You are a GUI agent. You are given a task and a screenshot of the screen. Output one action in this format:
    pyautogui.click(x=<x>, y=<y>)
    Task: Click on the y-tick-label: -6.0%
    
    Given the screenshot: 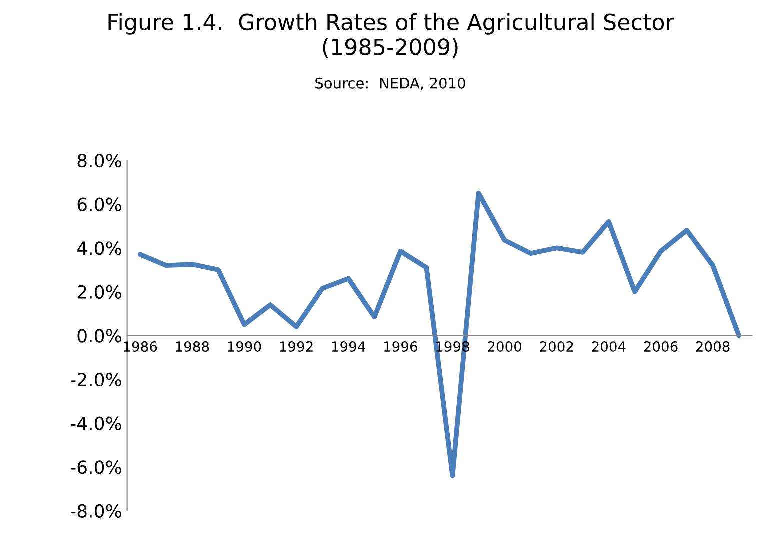 What is the action you would take?
    pyautogui.click(x=96, y=467)
    